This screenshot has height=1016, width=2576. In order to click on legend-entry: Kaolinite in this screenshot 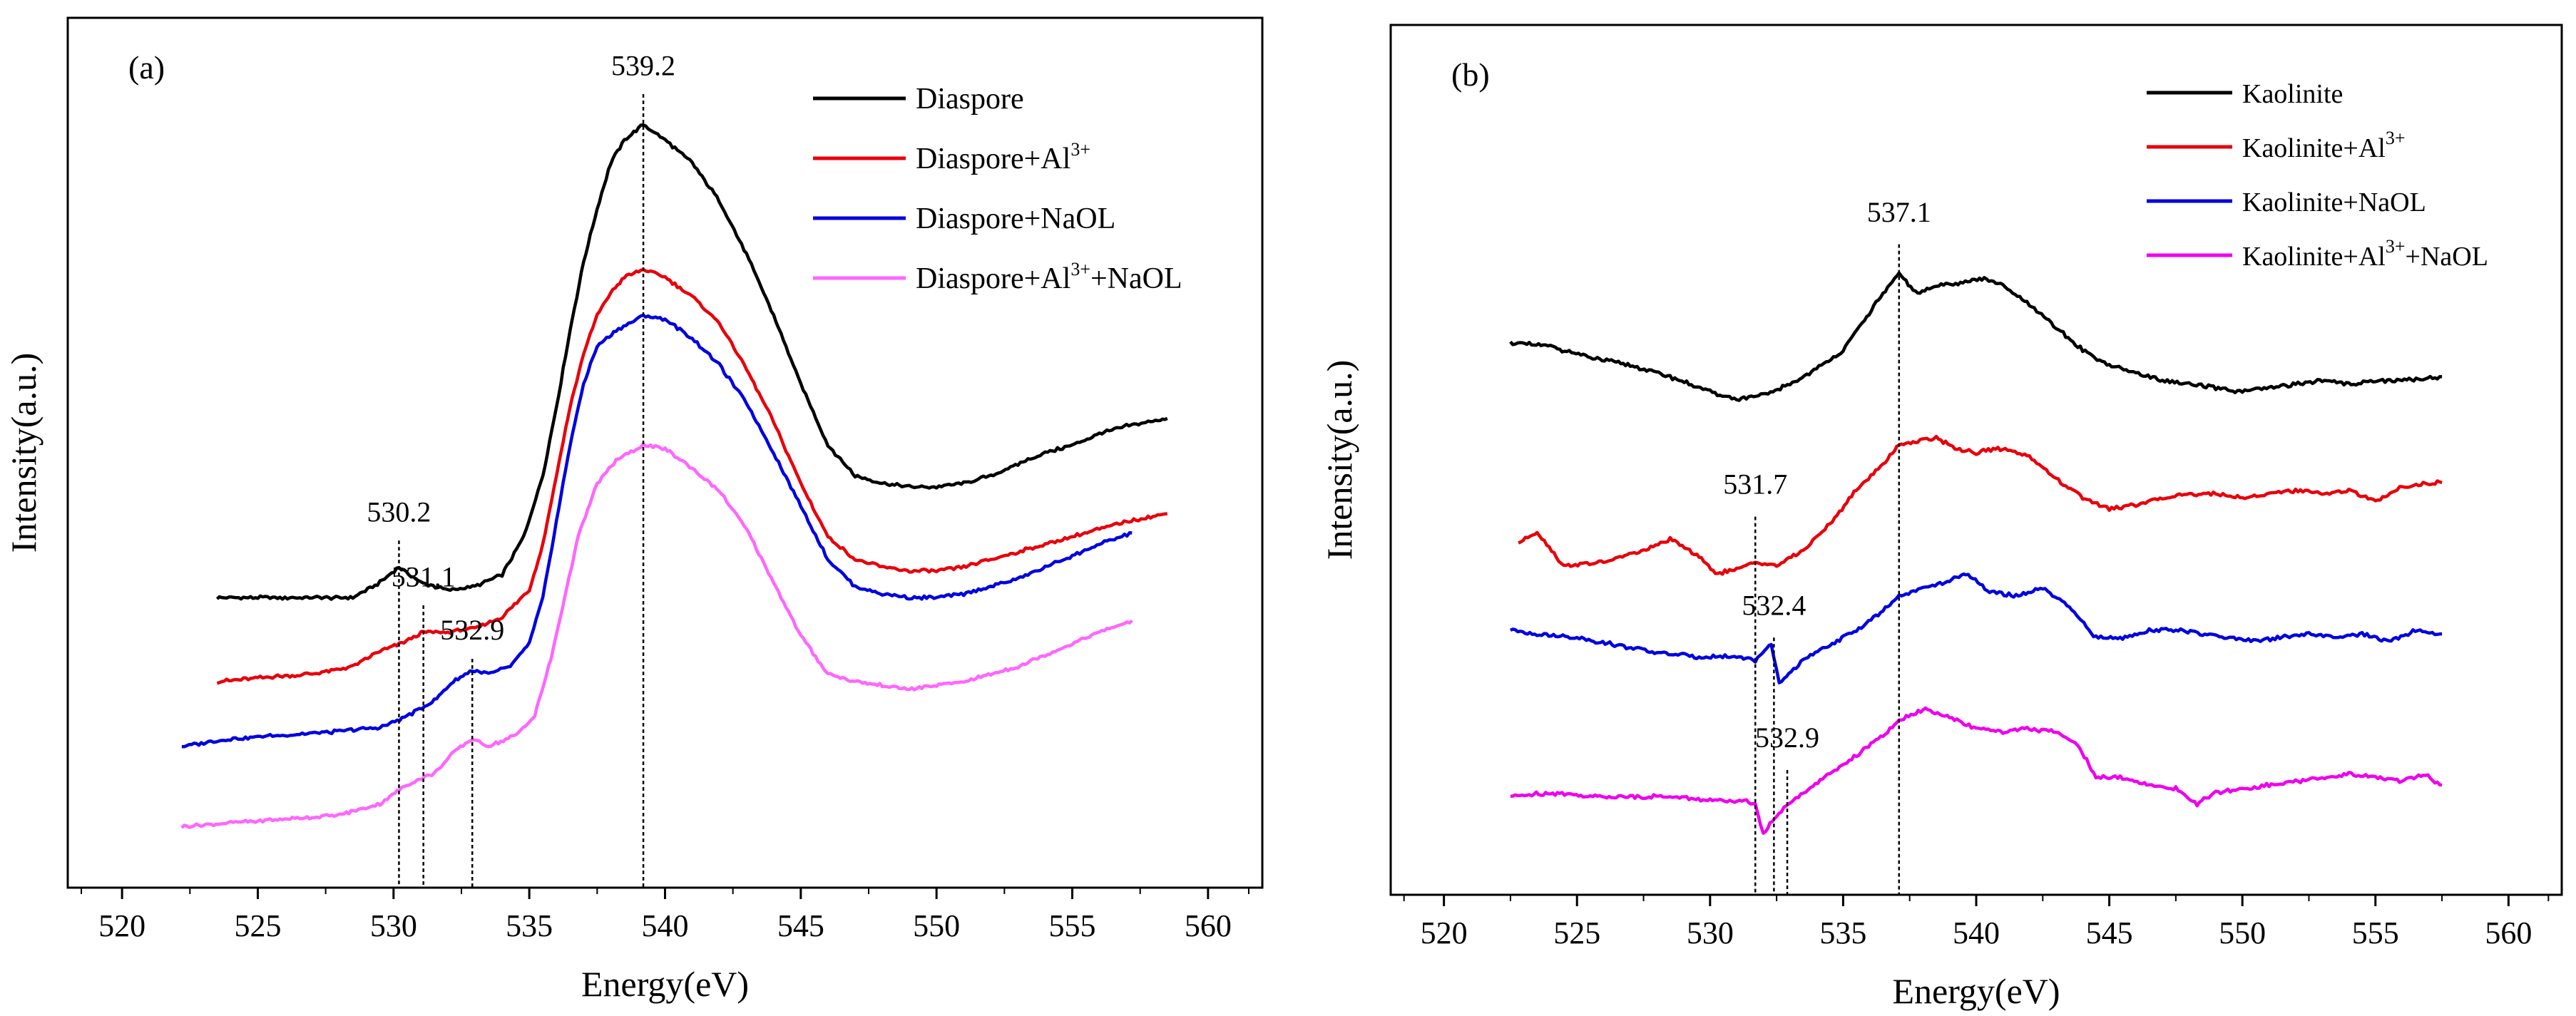, I will do `click(2292, 94)`.